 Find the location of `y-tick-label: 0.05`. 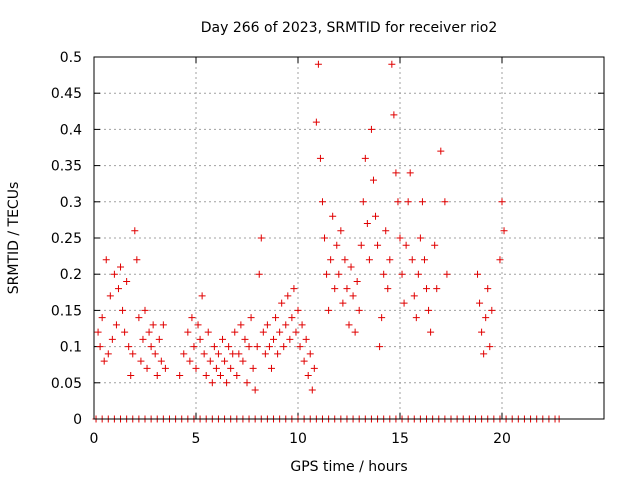

y-tick-label: 0.05 is located at coordinates (66, 384).